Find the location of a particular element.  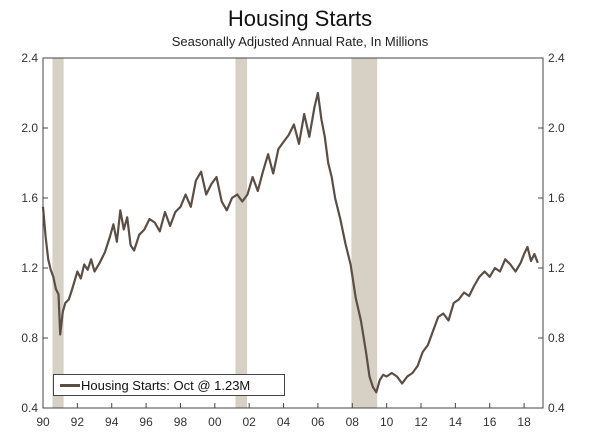

y-tick-label-right: 1.2 is located at coordinates (556, 268).